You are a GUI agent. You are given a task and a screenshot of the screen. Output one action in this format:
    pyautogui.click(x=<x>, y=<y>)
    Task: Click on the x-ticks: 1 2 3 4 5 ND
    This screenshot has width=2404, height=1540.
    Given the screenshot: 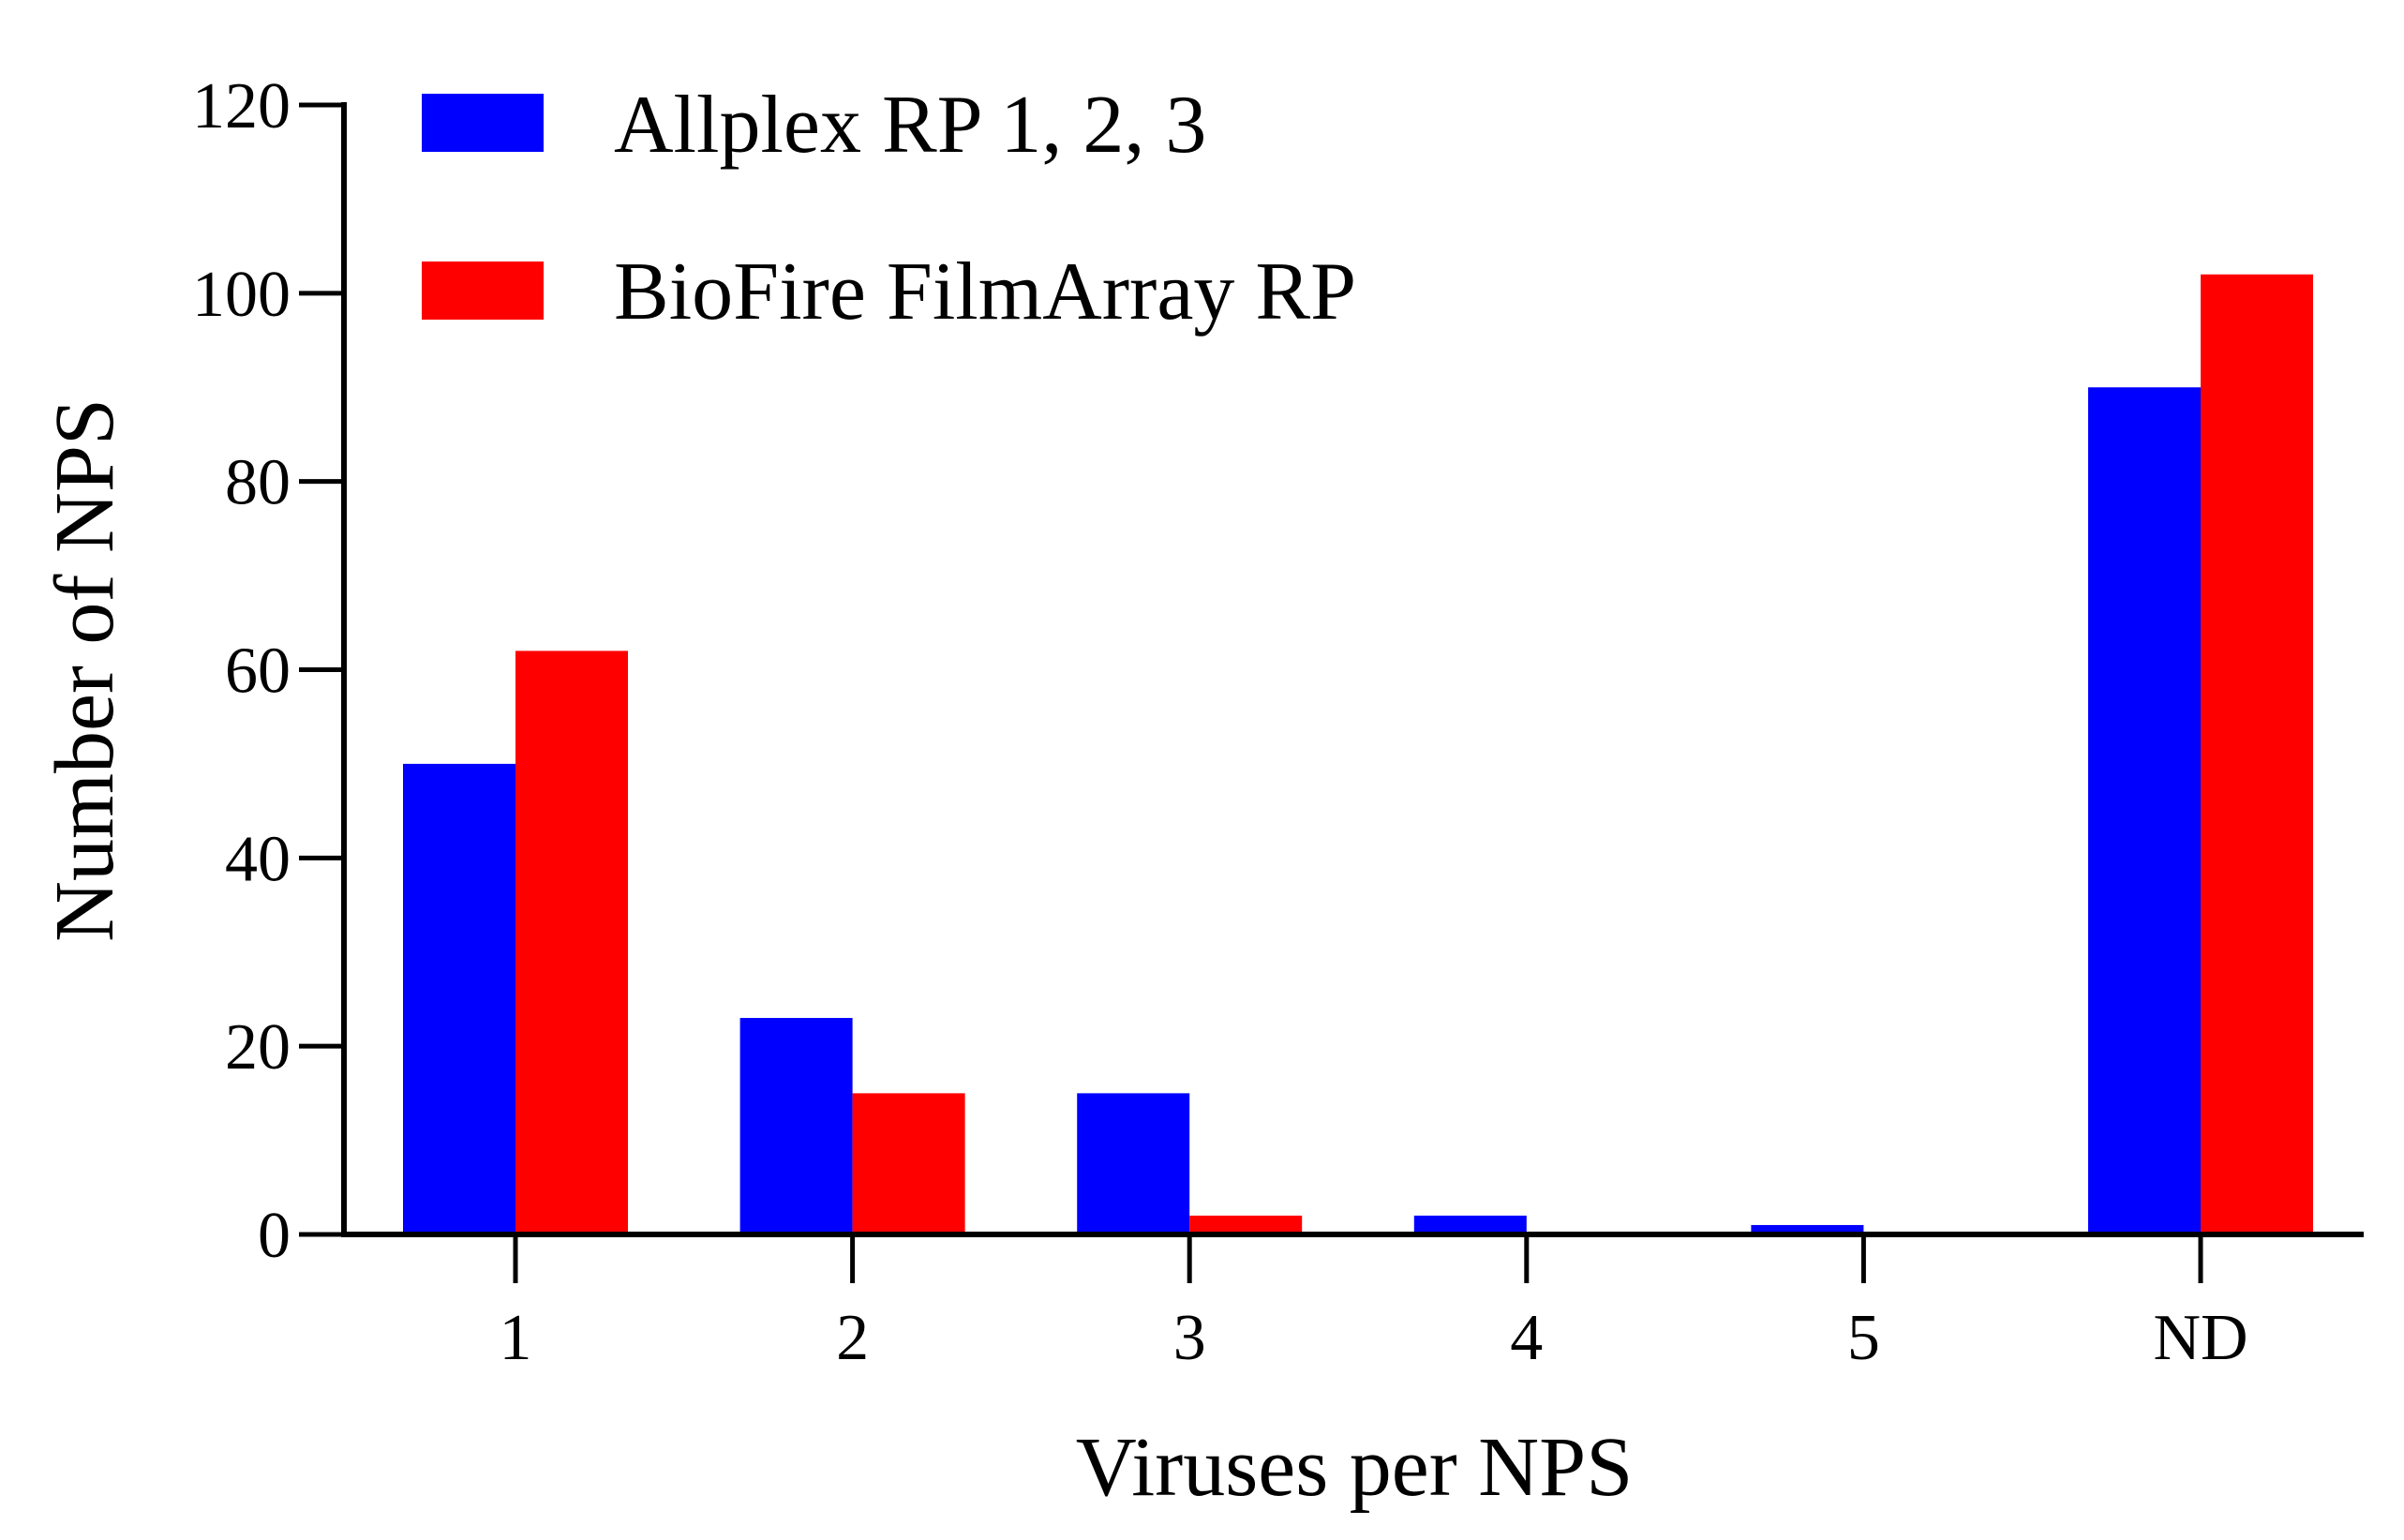 What is the action you would take?
    pyautogui.click(x=1374, y=1304)
    